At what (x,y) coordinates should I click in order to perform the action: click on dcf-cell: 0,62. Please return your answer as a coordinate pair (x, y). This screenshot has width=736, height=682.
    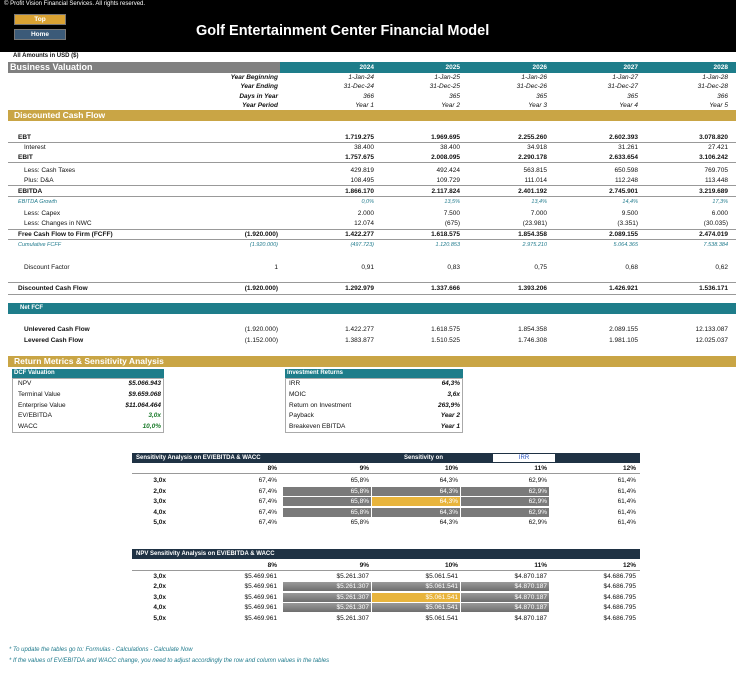
    Looking at the image, I should click on (721, 267).